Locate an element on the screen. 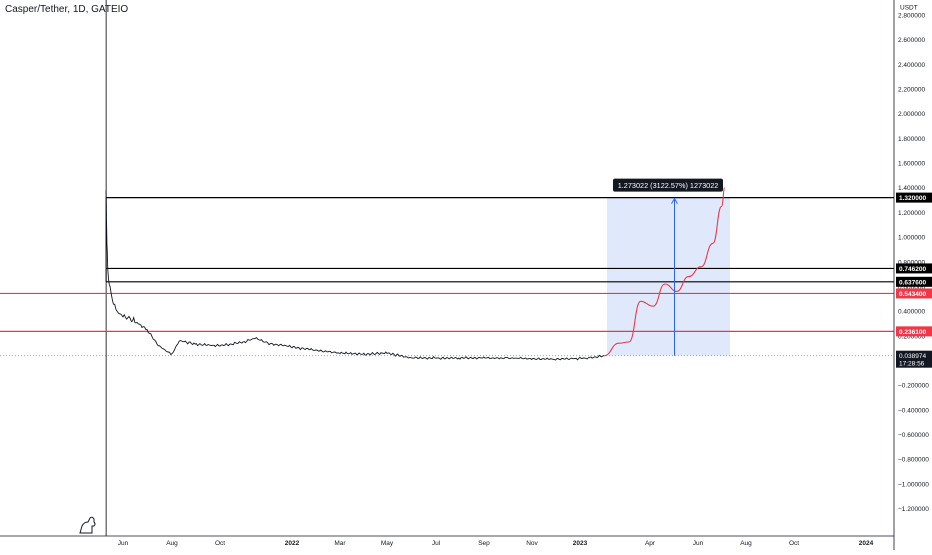 The image size is (932, 555). price-tick-label: 2.200000 is located at coordinates (911, 90).